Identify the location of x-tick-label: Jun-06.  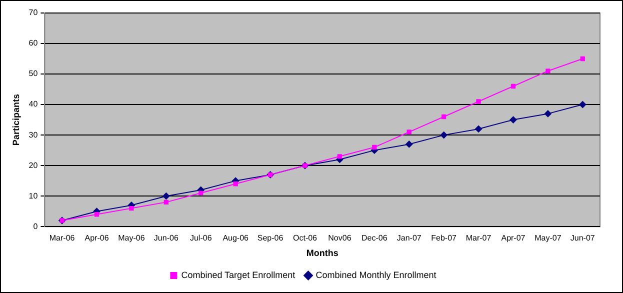
(166, 238).